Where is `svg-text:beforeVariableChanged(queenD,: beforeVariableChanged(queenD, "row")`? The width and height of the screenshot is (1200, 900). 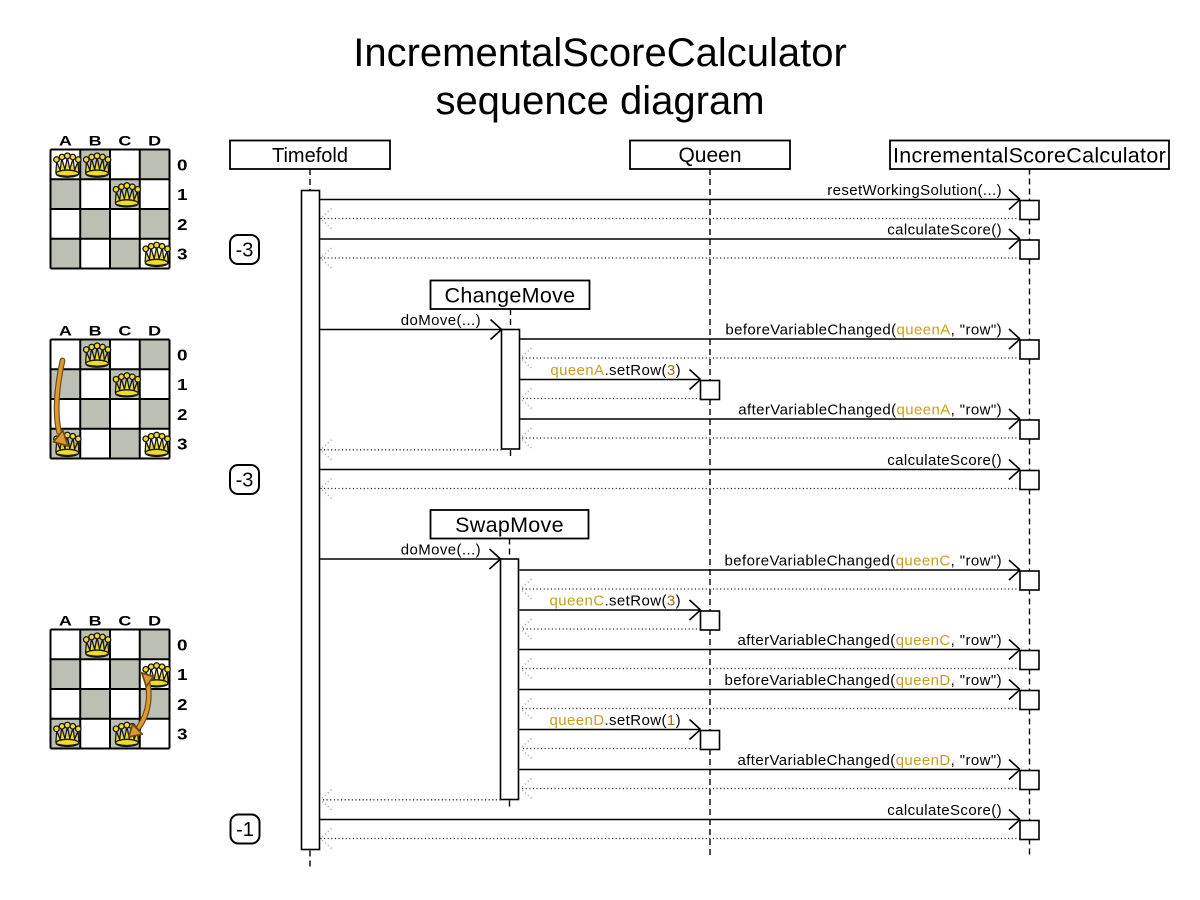 svg-text:beforeVariableChanged(queenD,: beforeVariableChanged(queenD, "row") is located at coordinates (863, 680).